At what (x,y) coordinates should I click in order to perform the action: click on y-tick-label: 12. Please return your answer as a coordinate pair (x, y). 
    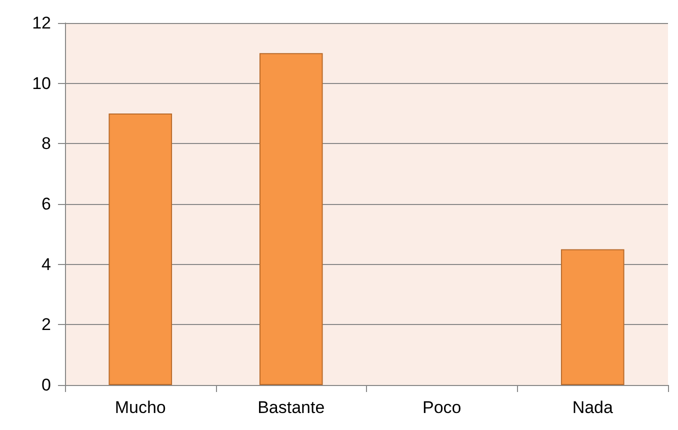
    Looking at the image, I should click on (41, 23).